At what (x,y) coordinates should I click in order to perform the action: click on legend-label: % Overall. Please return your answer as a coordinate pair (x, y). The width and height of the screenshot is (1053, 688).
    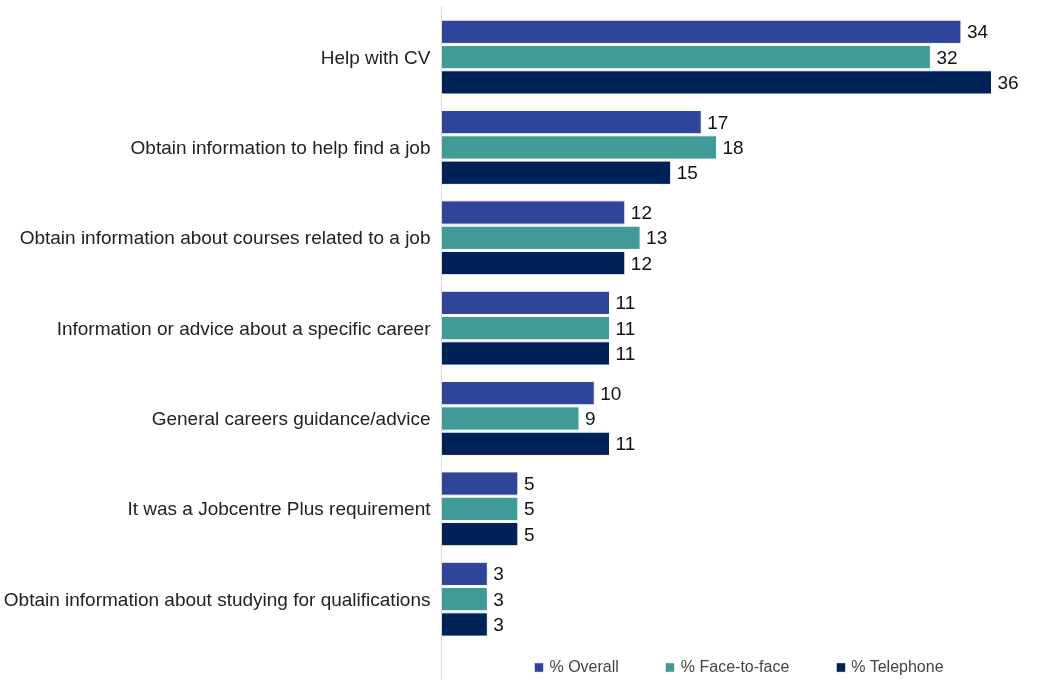
    Looking at the image, I should click on (584, 667).